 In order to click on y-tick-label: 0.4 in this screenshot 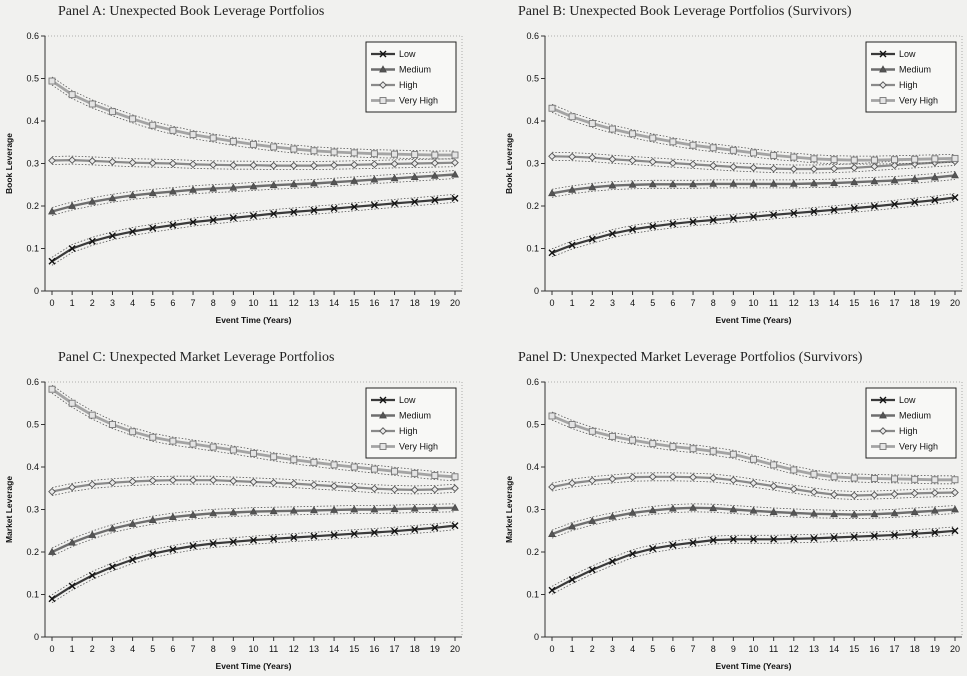, I will do `click(532, 121)`.